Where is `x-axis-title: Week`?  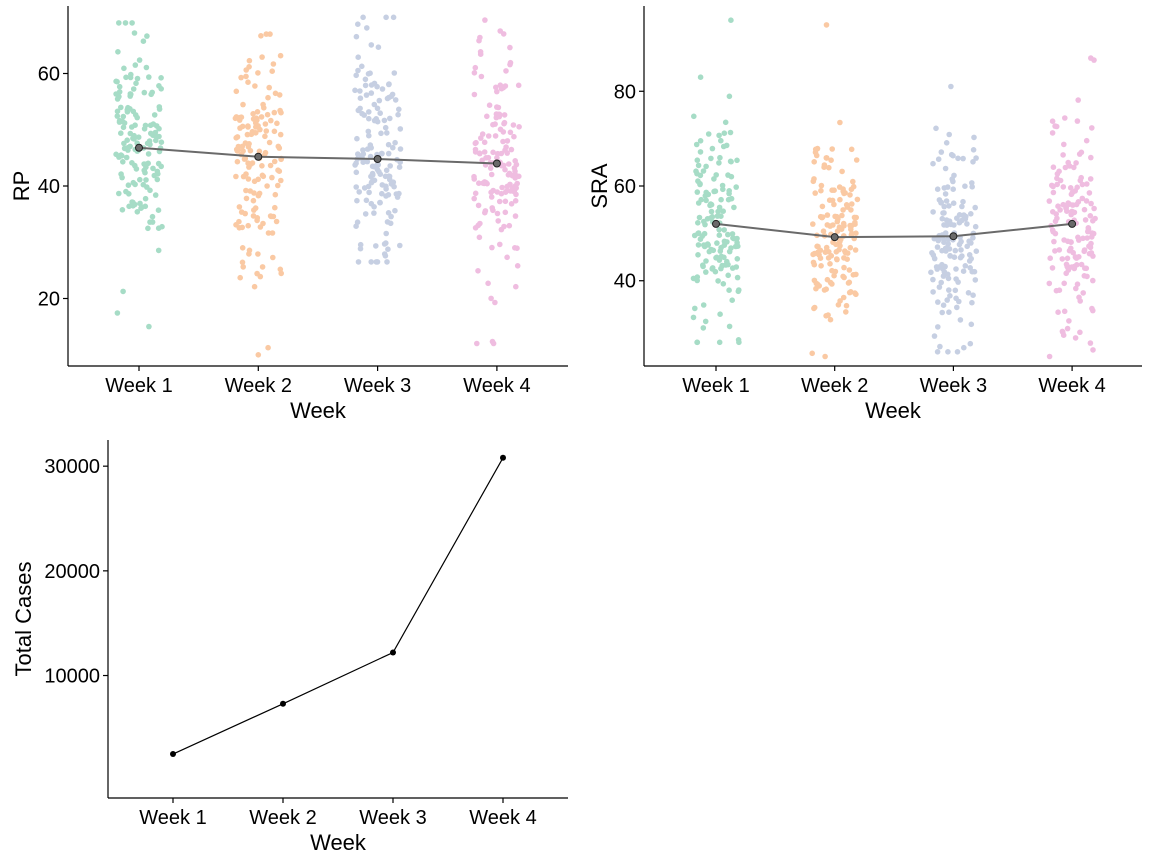 x-axis-title: Week is located at coordinates (318, 410).